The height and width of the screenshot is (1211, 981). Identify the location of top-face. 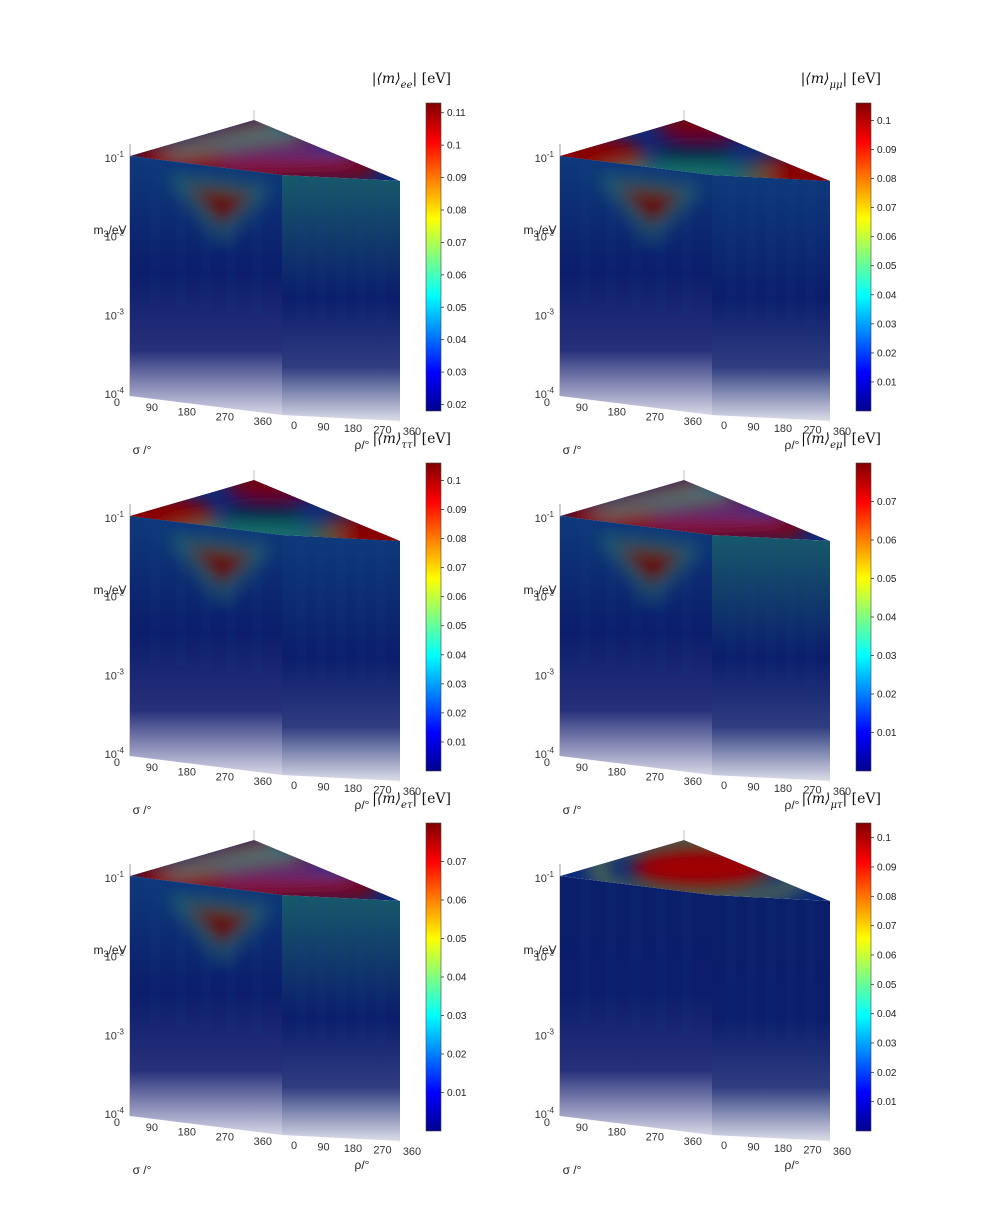
(265, 150).